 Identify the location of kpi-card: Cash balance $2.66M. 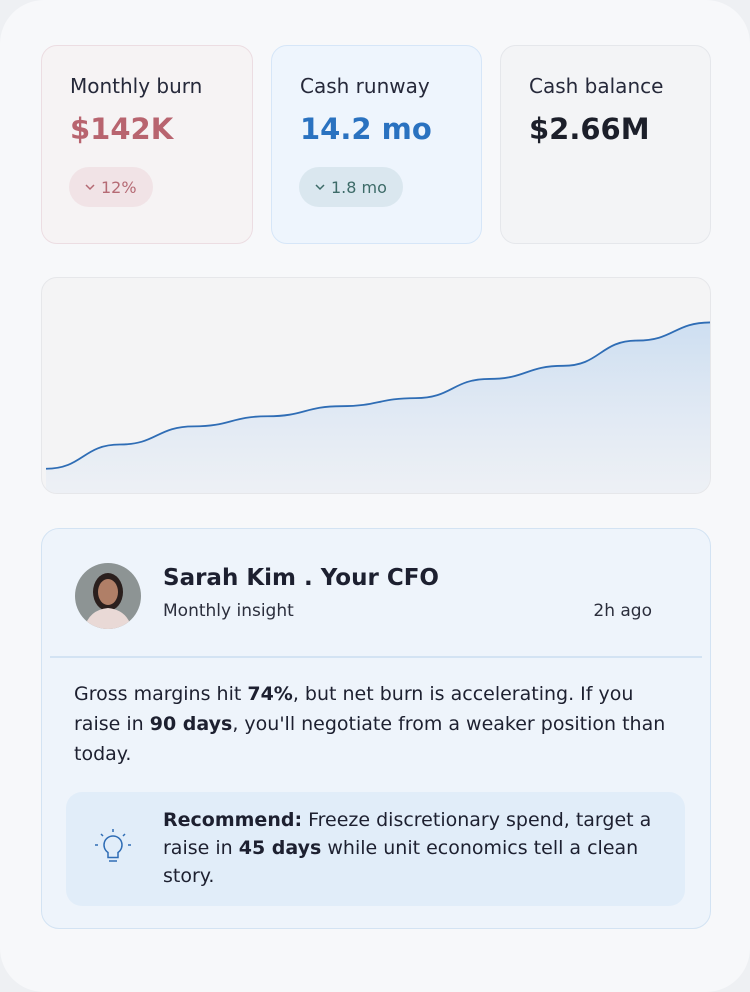
(605, 144).